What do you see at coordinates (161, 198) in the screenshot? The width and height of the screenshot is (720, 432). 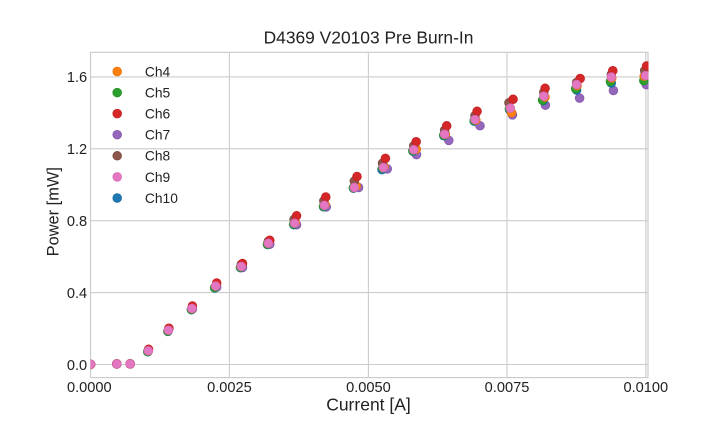 I see `svg-text: Ch10` at bounding box center [161, 198].